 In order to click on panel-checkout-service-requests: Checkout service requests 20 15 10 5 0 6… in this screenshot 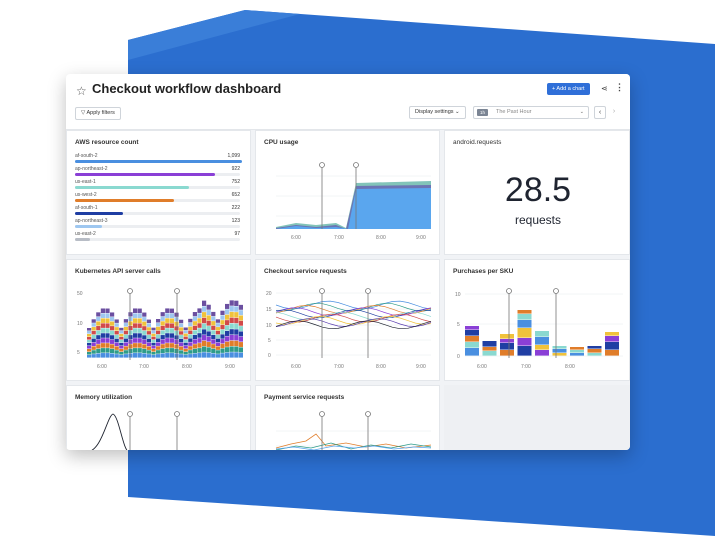, I will do `click(347, 320)`.